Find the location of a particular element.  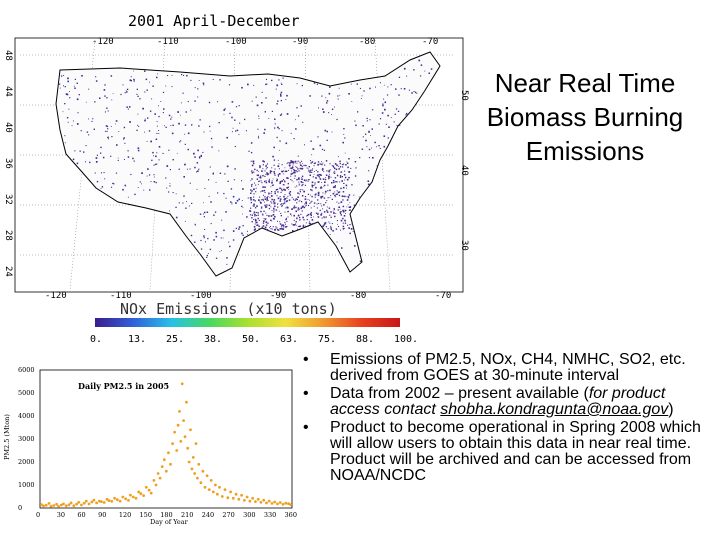

lat-label-left: 32 is located at coordinates (8, 199).